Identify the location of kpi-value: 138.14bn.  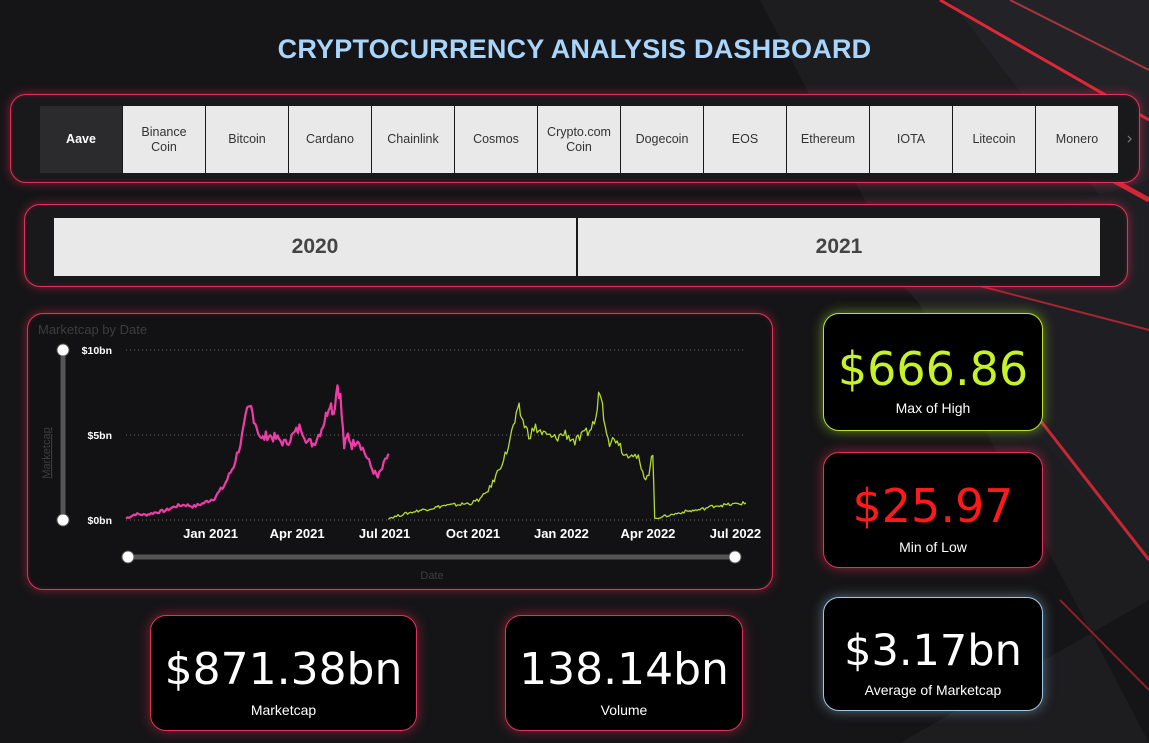
(624, 669).